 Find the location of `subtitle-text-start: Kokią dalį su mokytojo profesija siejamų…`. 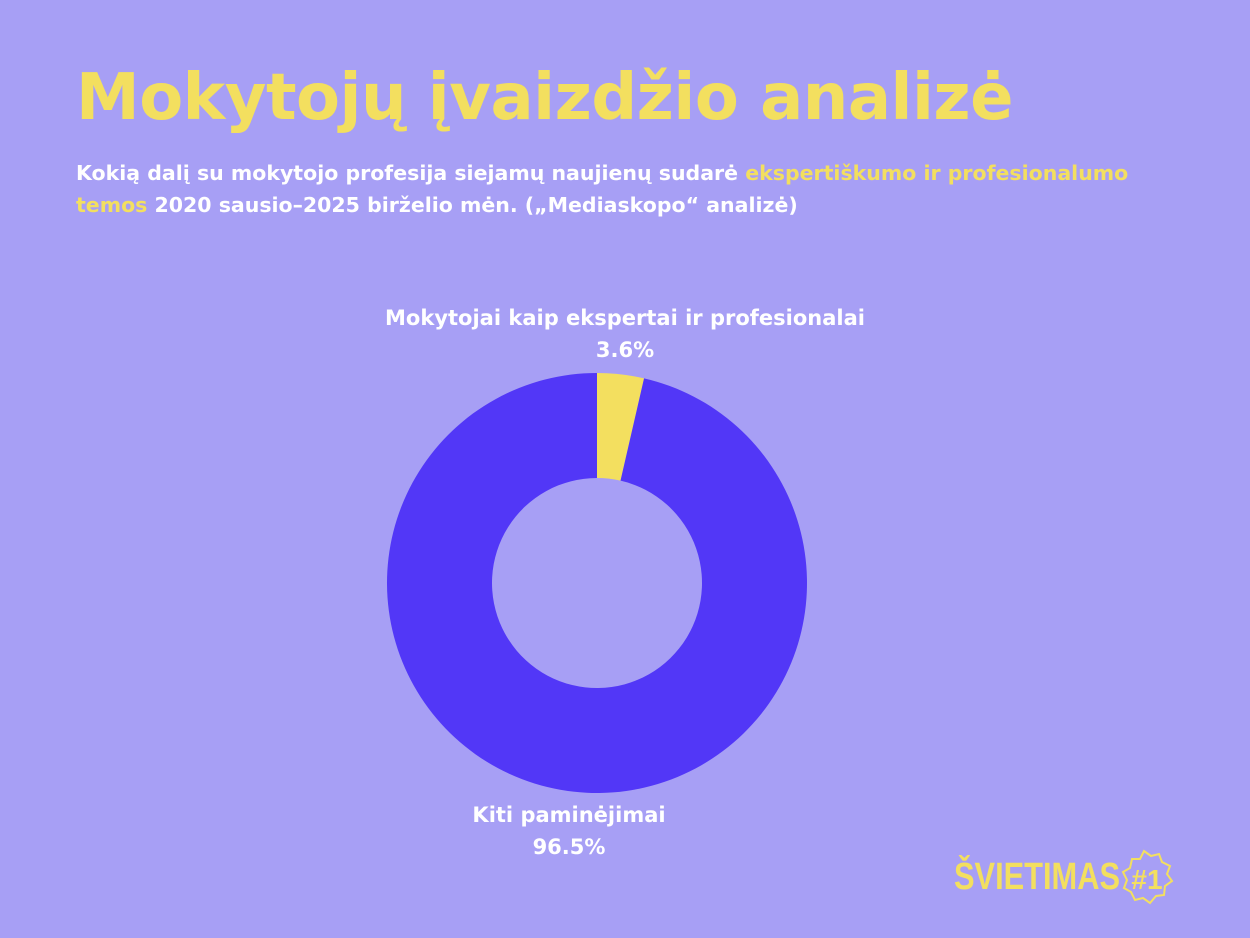

subtitle-text-start: Kokią dalį su mokytojo profesija siejamų… is located at coordinates (411, 173).